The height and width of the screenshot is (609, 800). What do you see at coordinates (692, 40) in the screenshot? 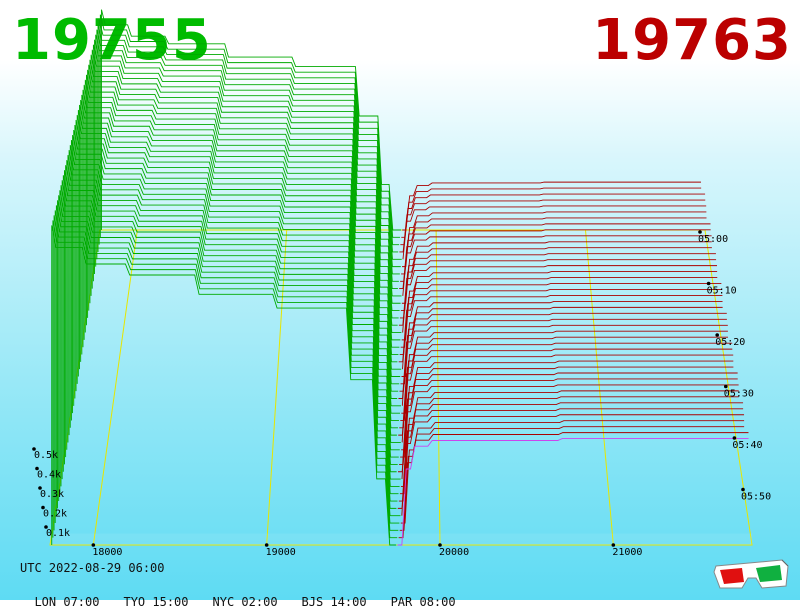
I see `ask-price: 19763` at bounding box center [692, 40].